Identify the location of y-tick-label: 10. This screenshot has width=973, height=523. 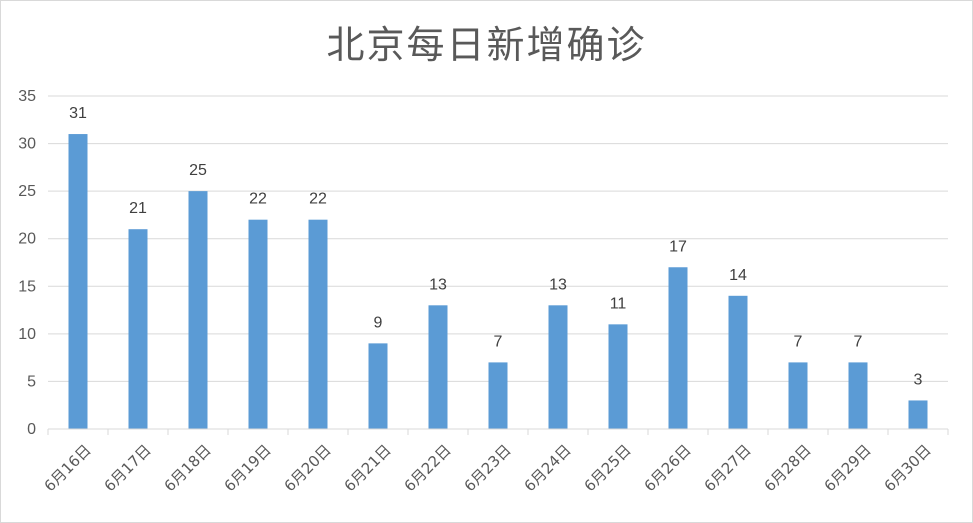
(27, 334).